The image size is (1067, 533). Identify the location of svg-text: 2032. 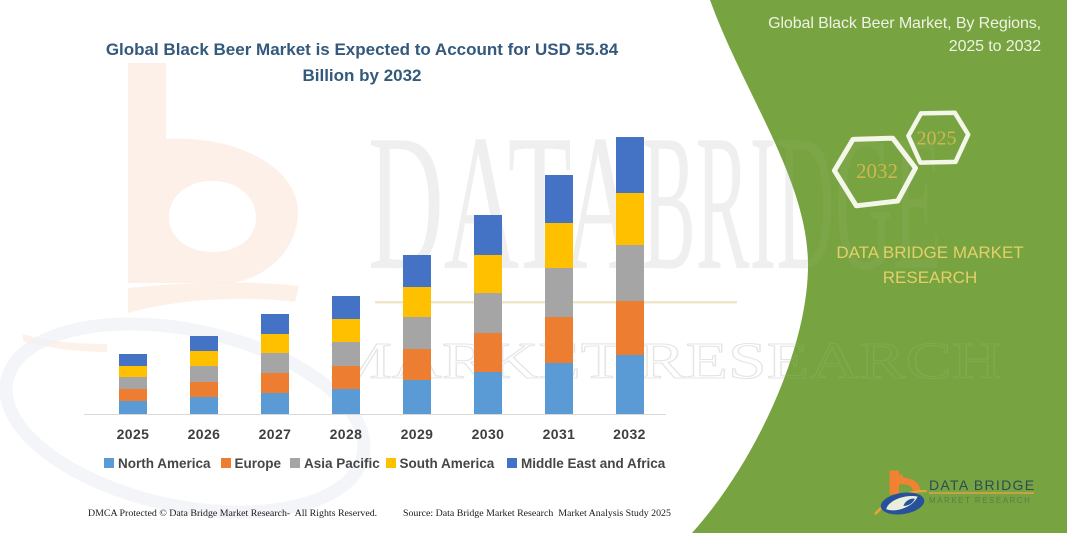
(877, 171).